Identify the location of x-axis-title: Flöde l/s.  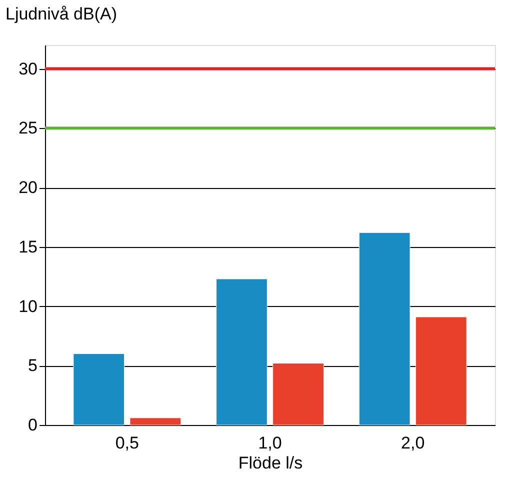
(270, 463).